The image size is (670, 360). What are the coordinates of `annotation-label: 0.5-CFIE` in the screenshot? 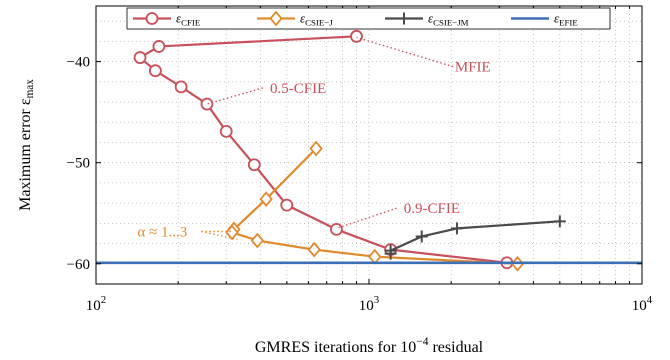 It's located at (298, 89).